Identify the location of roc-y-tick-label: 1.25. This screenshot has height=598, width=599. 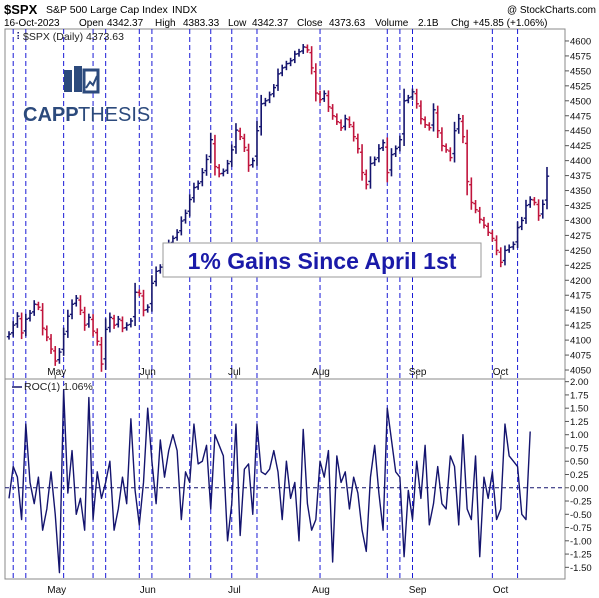
(579, 422).